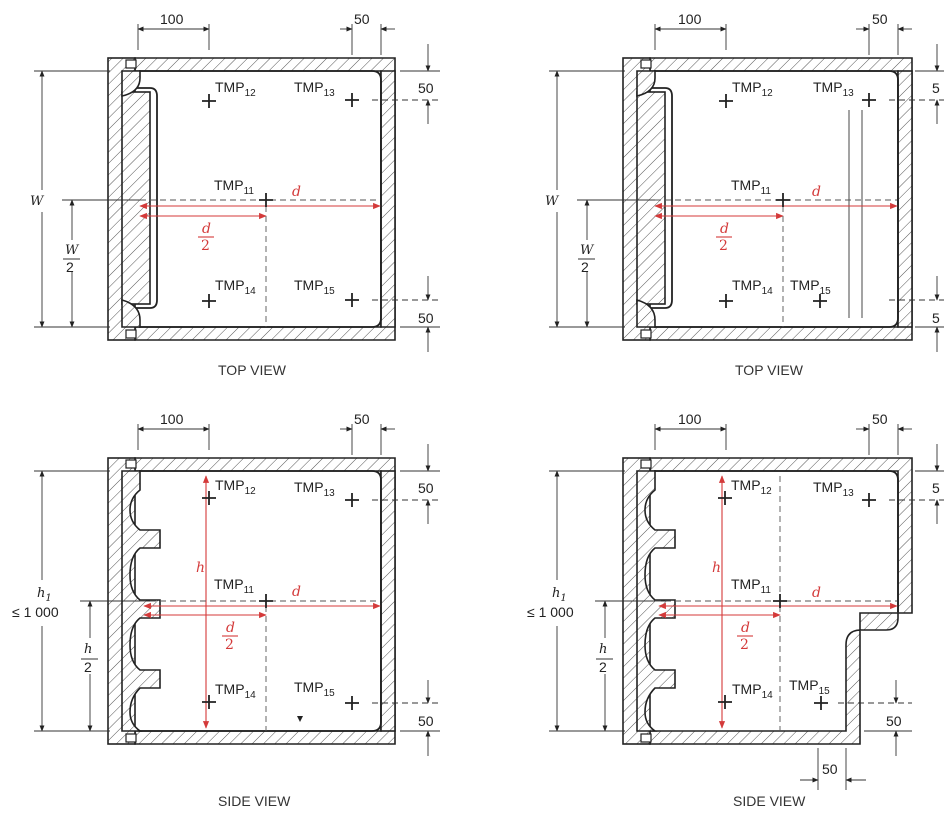  Describe the element at coordinates (252, 370) in the screenshot. I see `caption-top-view-1: TOP VIEW` at that location.